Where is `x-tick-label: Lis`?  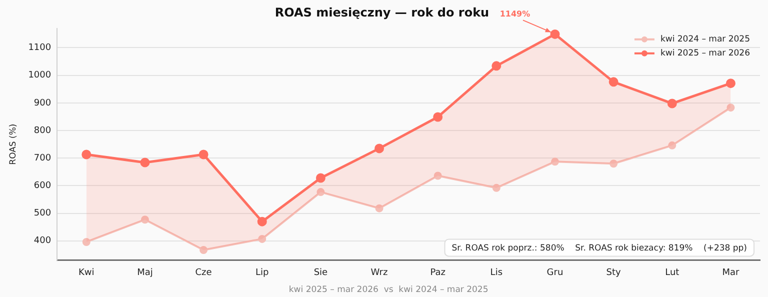
x-tick-label: Lis is located at coordinates (496, 273).